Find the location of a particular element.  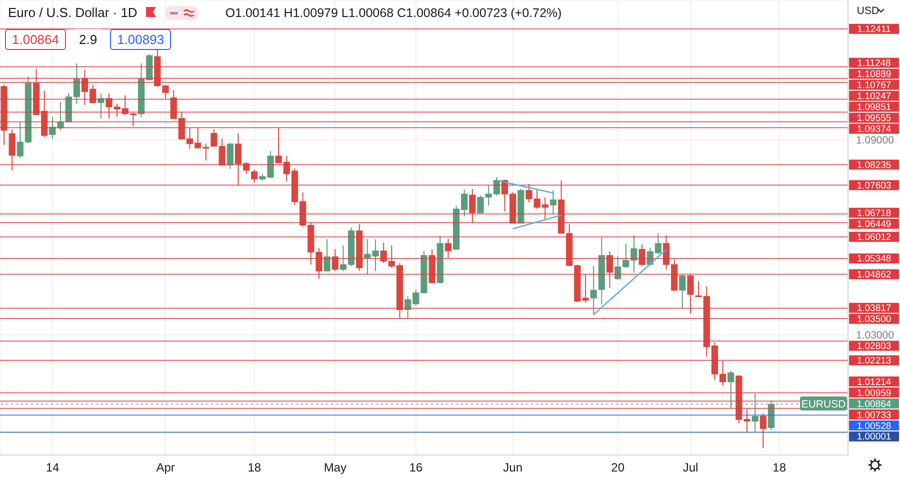

ref-line-label: 1.07603 is located at coordinates (874, 186).